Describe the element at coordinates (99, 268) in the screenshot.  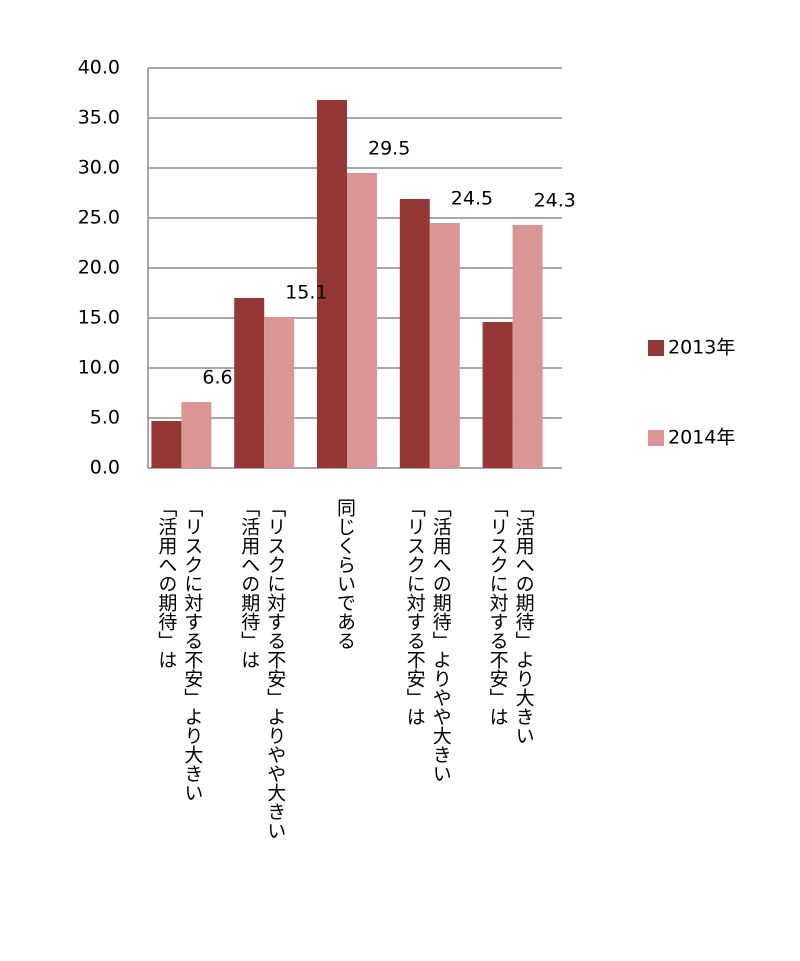
I see `y-tick-label: 20.0` at that location.